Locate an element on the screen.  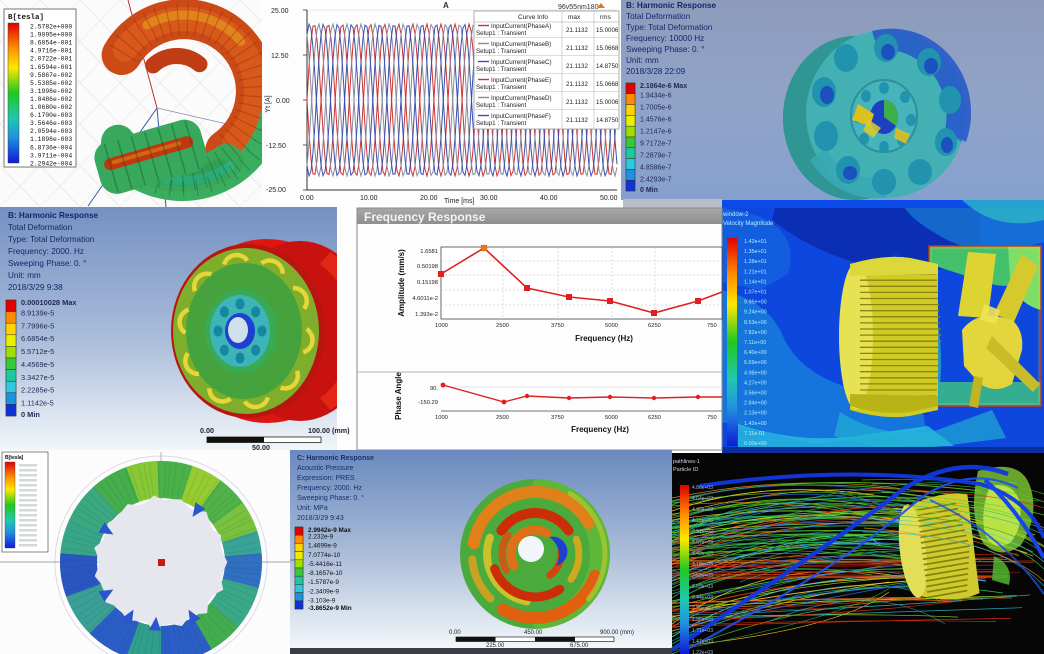
svg-text: 40.00 is located at coordinates (549, 198).